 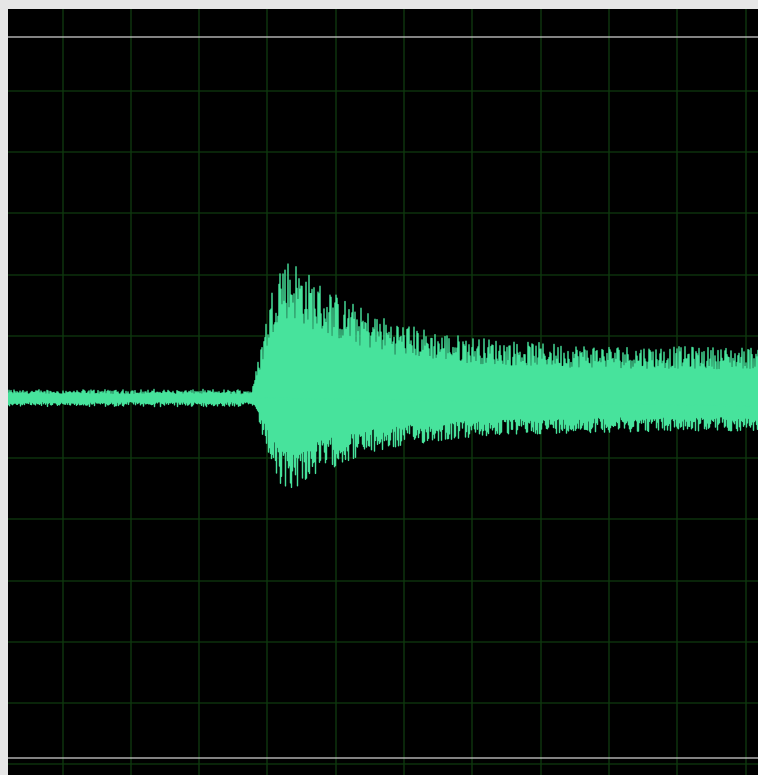 What do you see at coordinates (505, 402) in the screenshot?
I see `waveform-center-trace` at bounding box center [505, 402].